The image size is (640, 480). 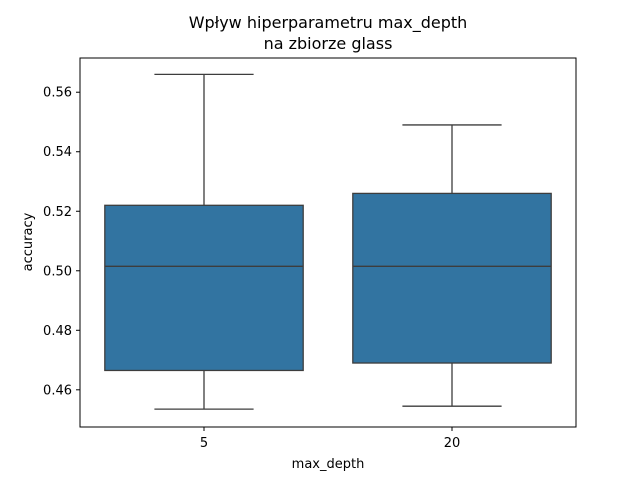 I want to click on y-tick-label: 0.52, so click(x=57, y=212).